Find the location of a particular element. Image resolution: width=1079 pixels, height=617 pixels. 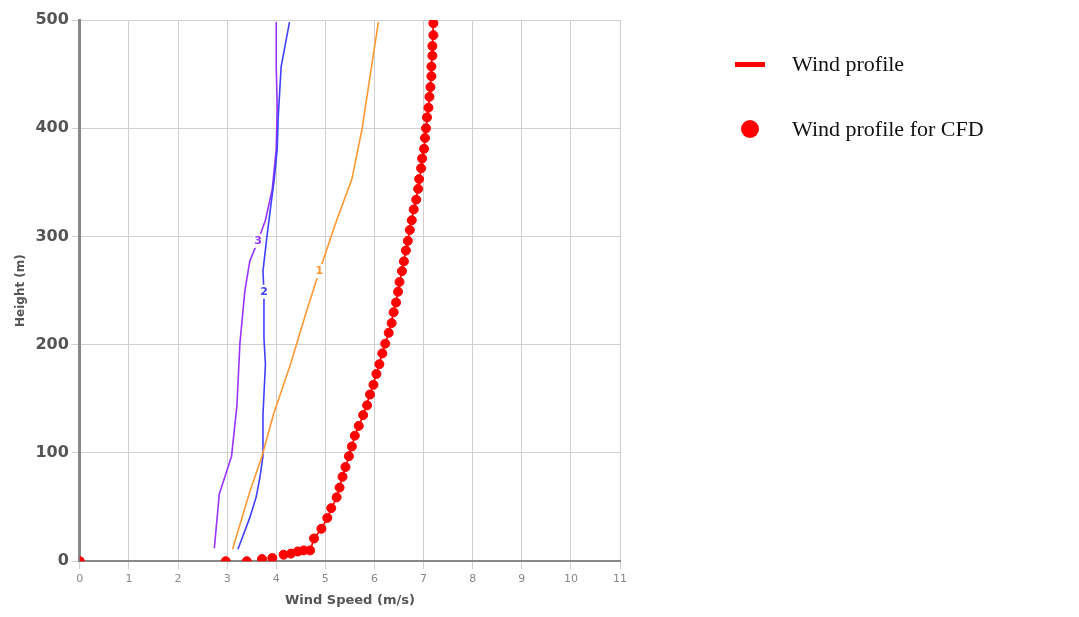

x-tick-label: 3 is located at coordinates (227, 578).